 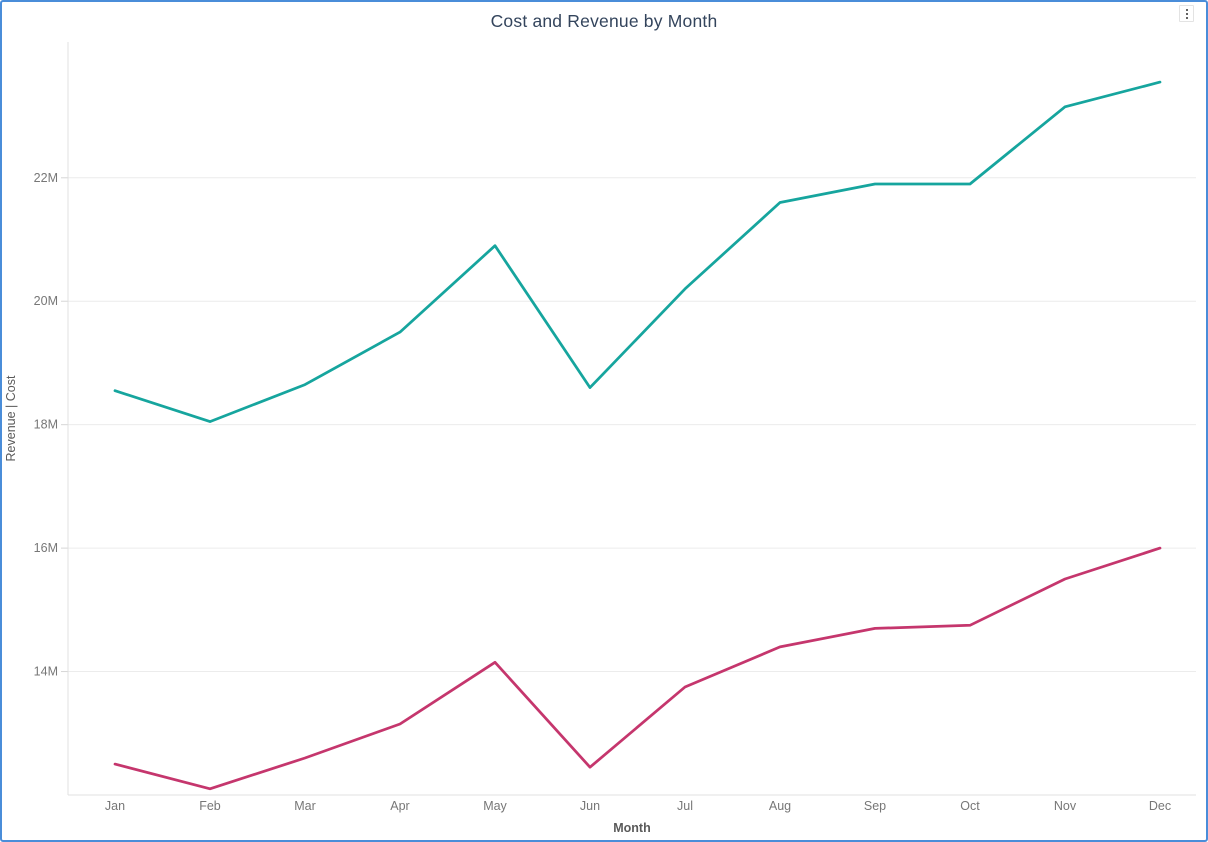 What do you see at coordinates (604, 21) in the screenshot?
I see `chart-title: Cost and Revenue by Month` at bounding box center [604, 21].